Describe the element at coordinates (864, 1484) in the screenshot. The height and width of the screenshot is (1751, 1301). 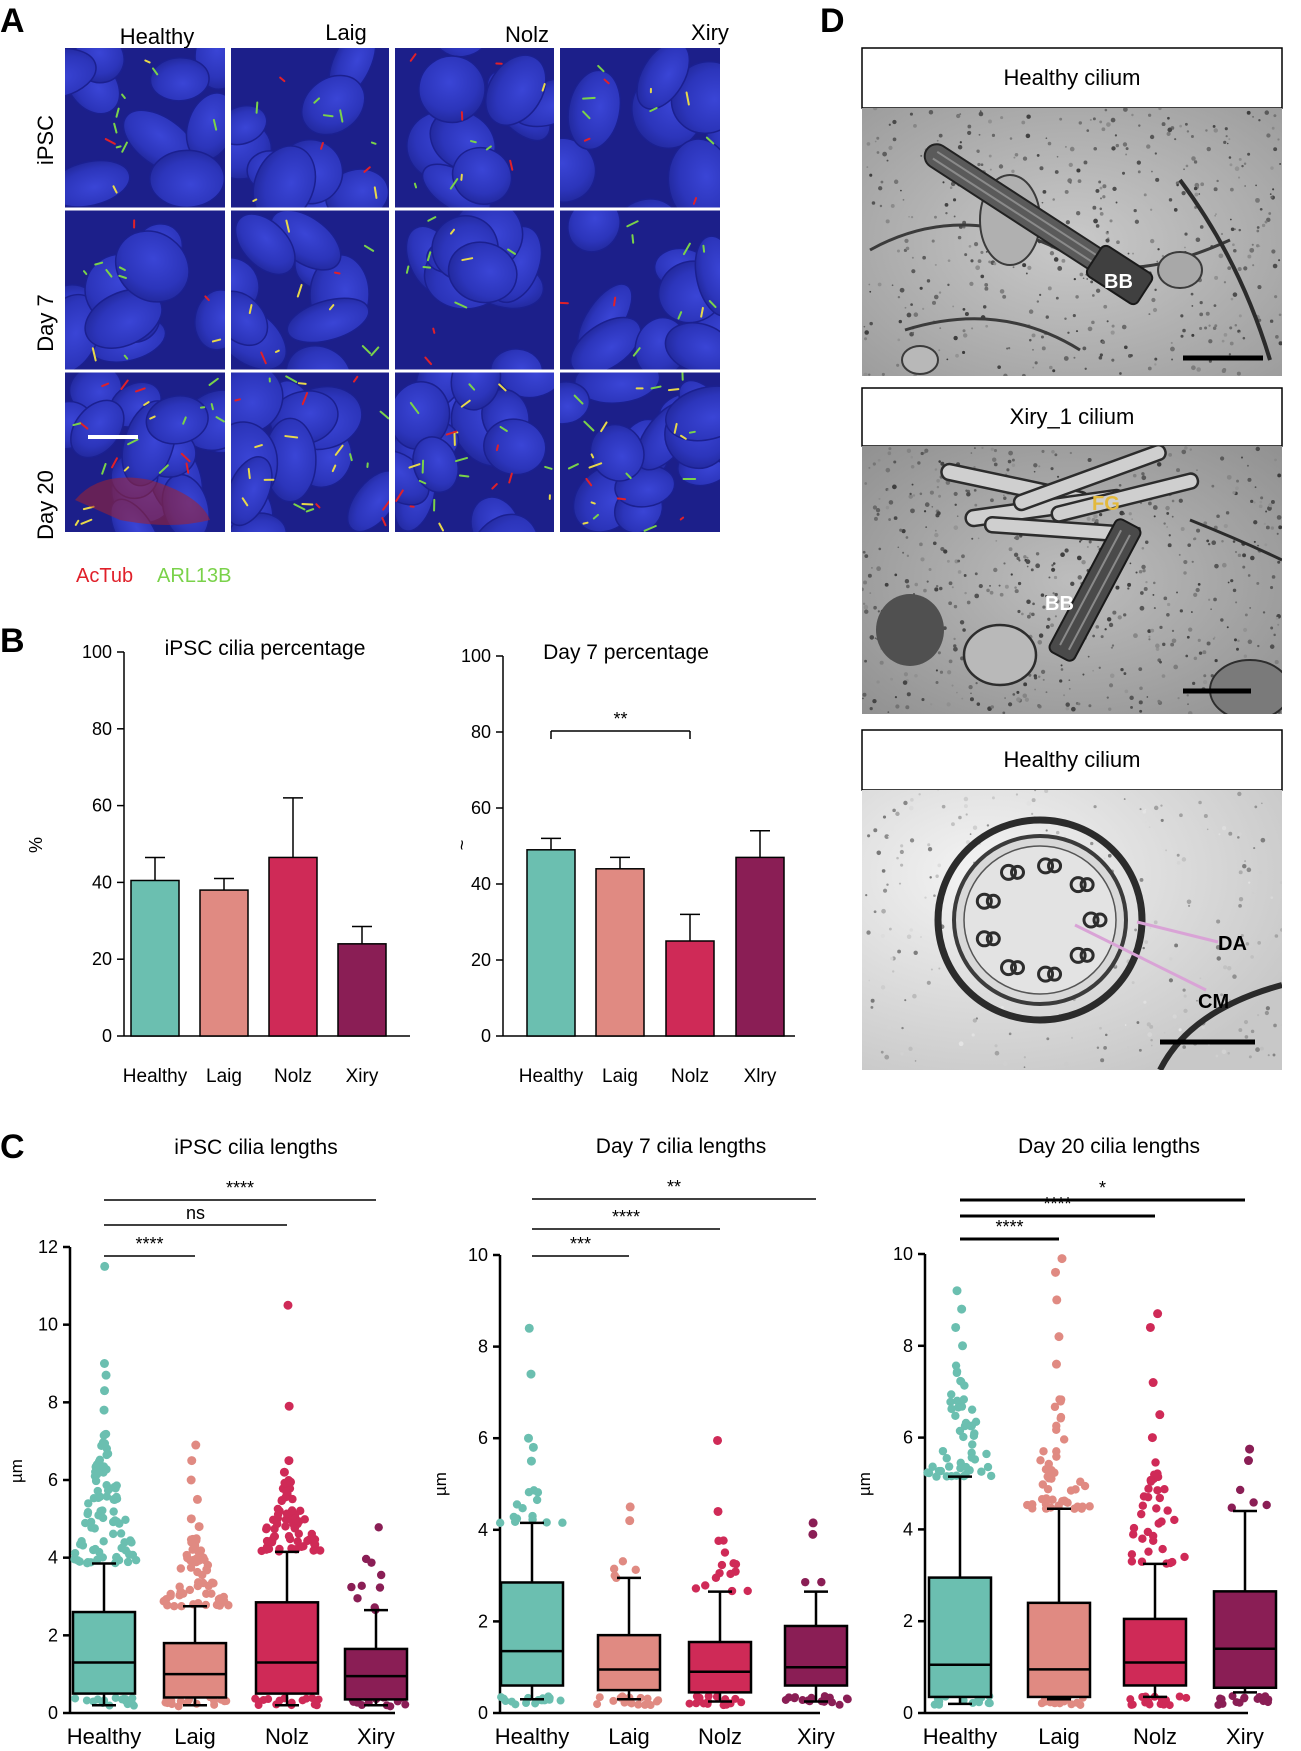
I see `y-axis-label: µm` at that location.